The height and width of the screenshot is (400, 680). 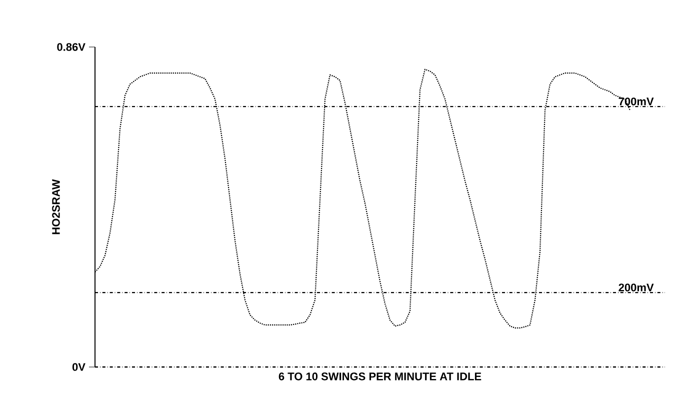 I want to click on ref-line-label: 200mV, so click(x=636, y=288).